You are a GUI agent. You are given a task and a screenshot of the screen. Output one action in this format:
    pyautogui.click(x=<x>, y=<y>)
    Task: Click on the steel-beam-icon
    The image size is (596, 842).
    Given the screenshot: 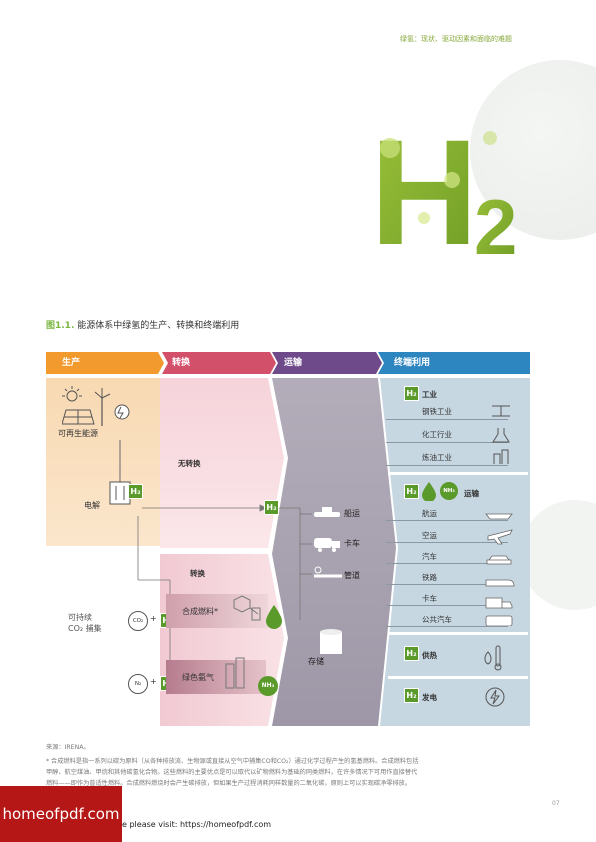 What is the action you would take?
    pyautogui.click(x=501, y=411)
    